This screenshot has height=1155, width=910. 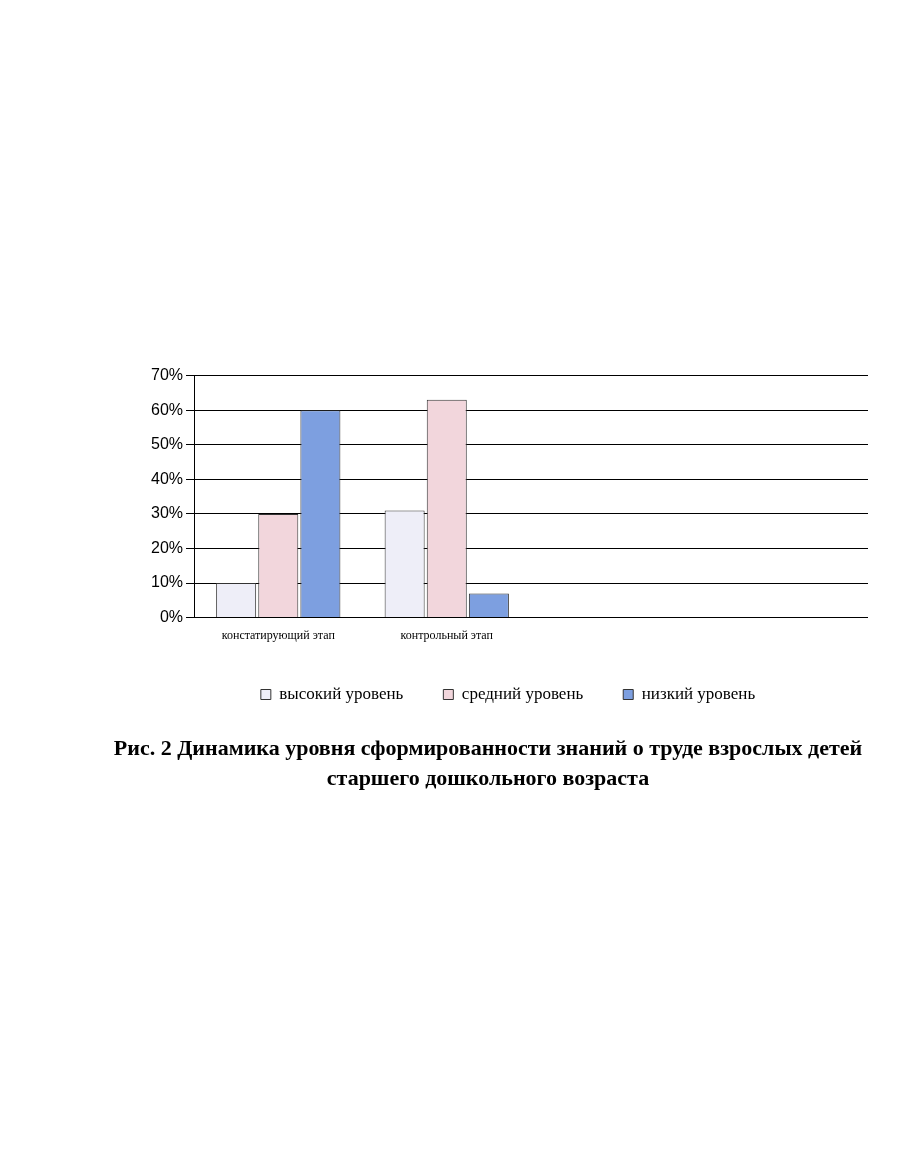 I want to click on y-tick-label: 40%, so click(x=167, y=478).